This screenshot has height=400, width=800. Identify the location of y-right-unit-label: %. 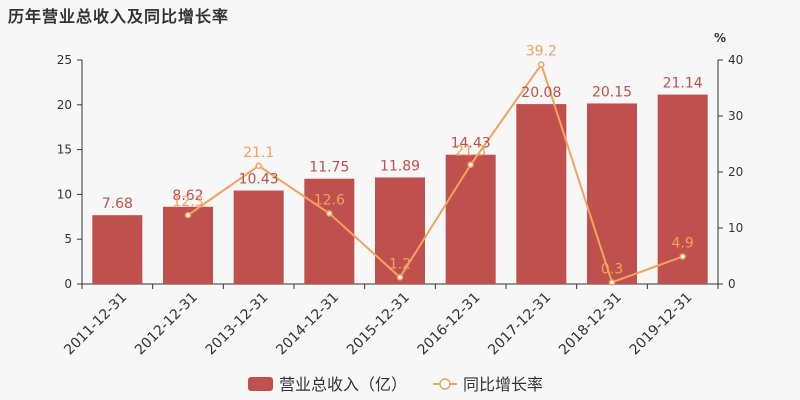
(720, 38).